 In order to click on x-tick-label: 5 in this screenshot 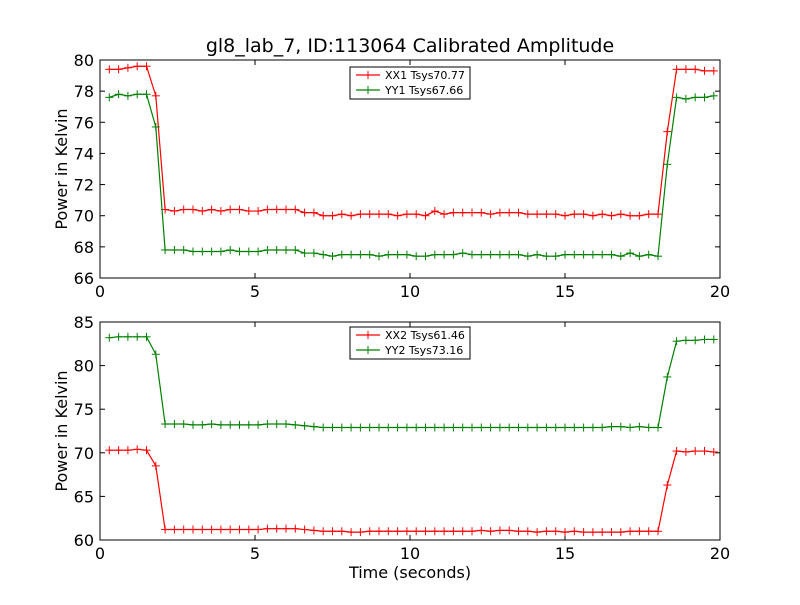, I will do `click(255, 553)`.